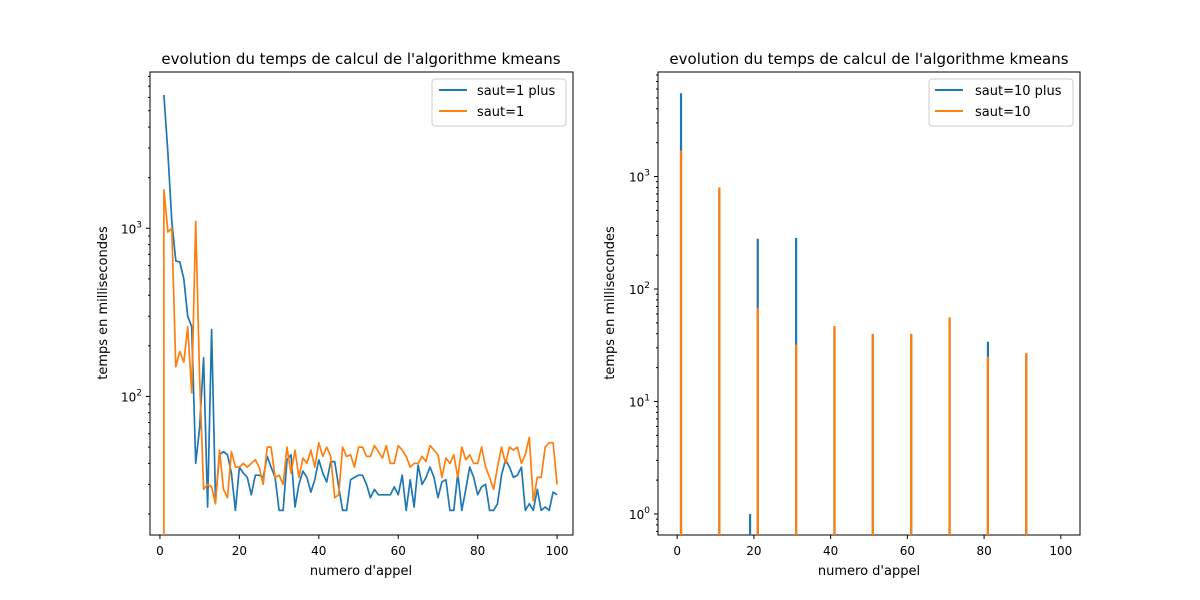  Describe the element at coordinates (639, 401) in the screenshot. I see `chart-right-y-tick-label: 10¹` at that location.